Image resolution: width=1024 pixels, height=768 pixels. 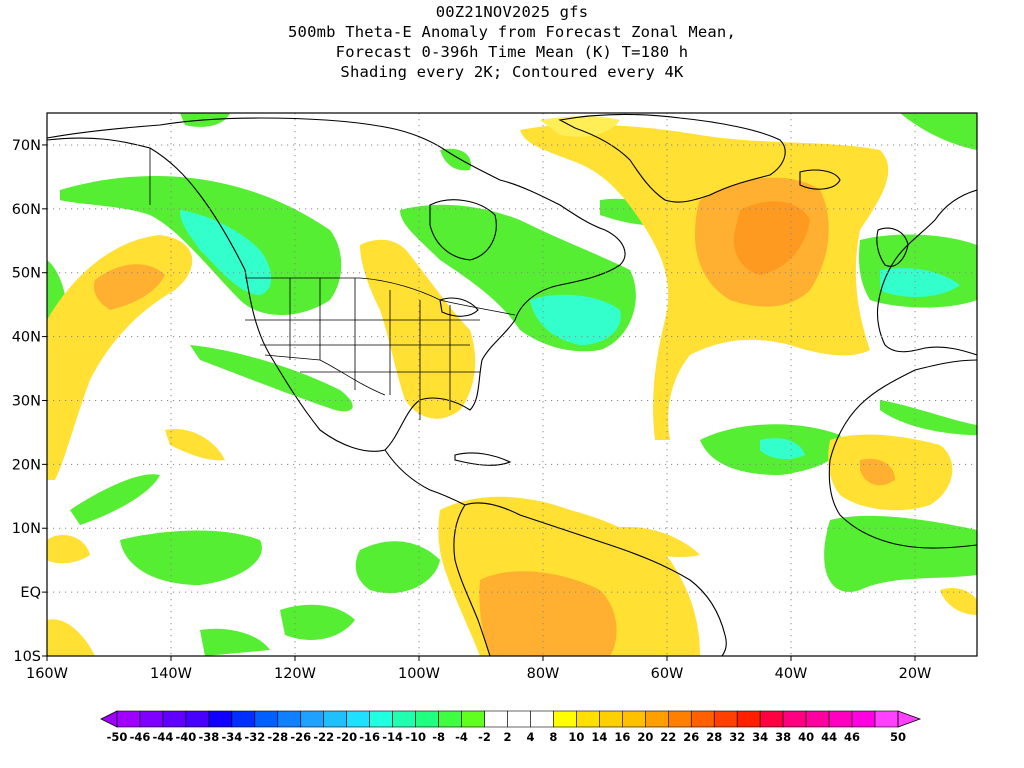 I want to click on colorbar-label: -44, so click(x=163, y=737).